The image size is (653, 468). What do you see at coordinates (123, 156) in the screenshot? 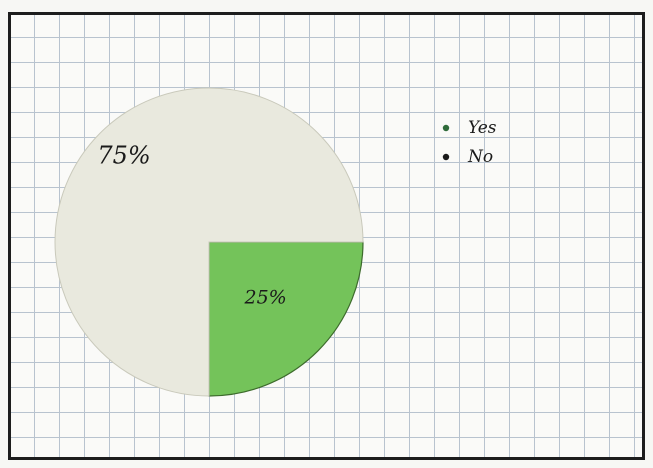
I see `data-label-no: 75%` at bounding box center [123, 156].